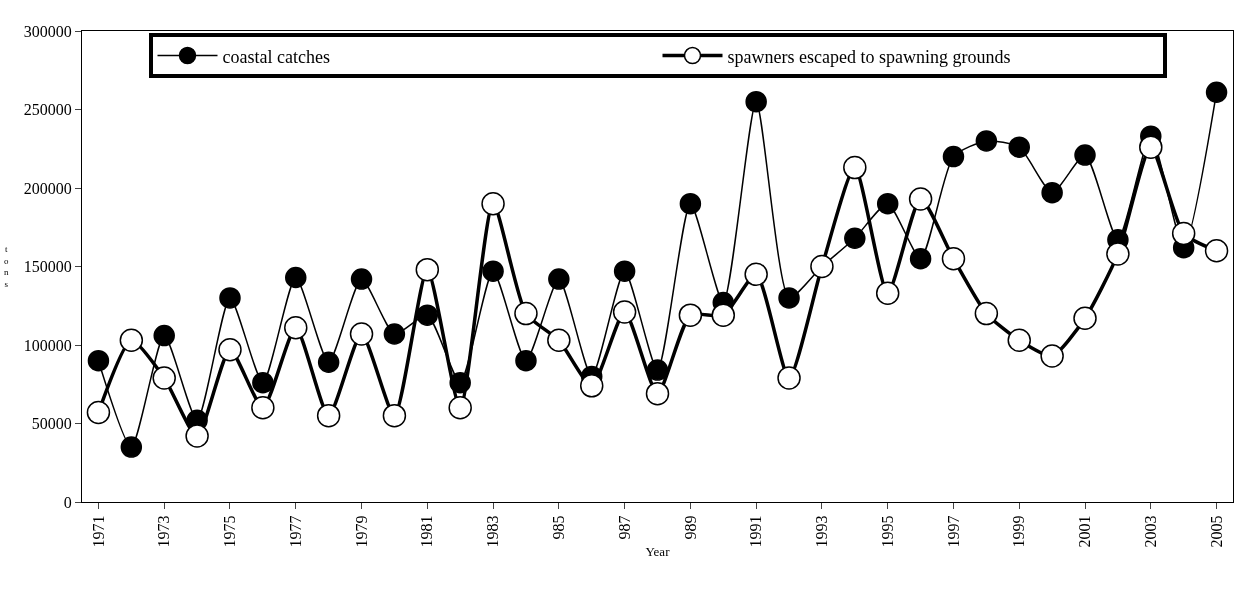 This screenshot has width=1241, height=599. What do you see at coordinates (427, 531) in the screenshot?
I see `x-tick-label: 1981` at bounding box center [427, 531].